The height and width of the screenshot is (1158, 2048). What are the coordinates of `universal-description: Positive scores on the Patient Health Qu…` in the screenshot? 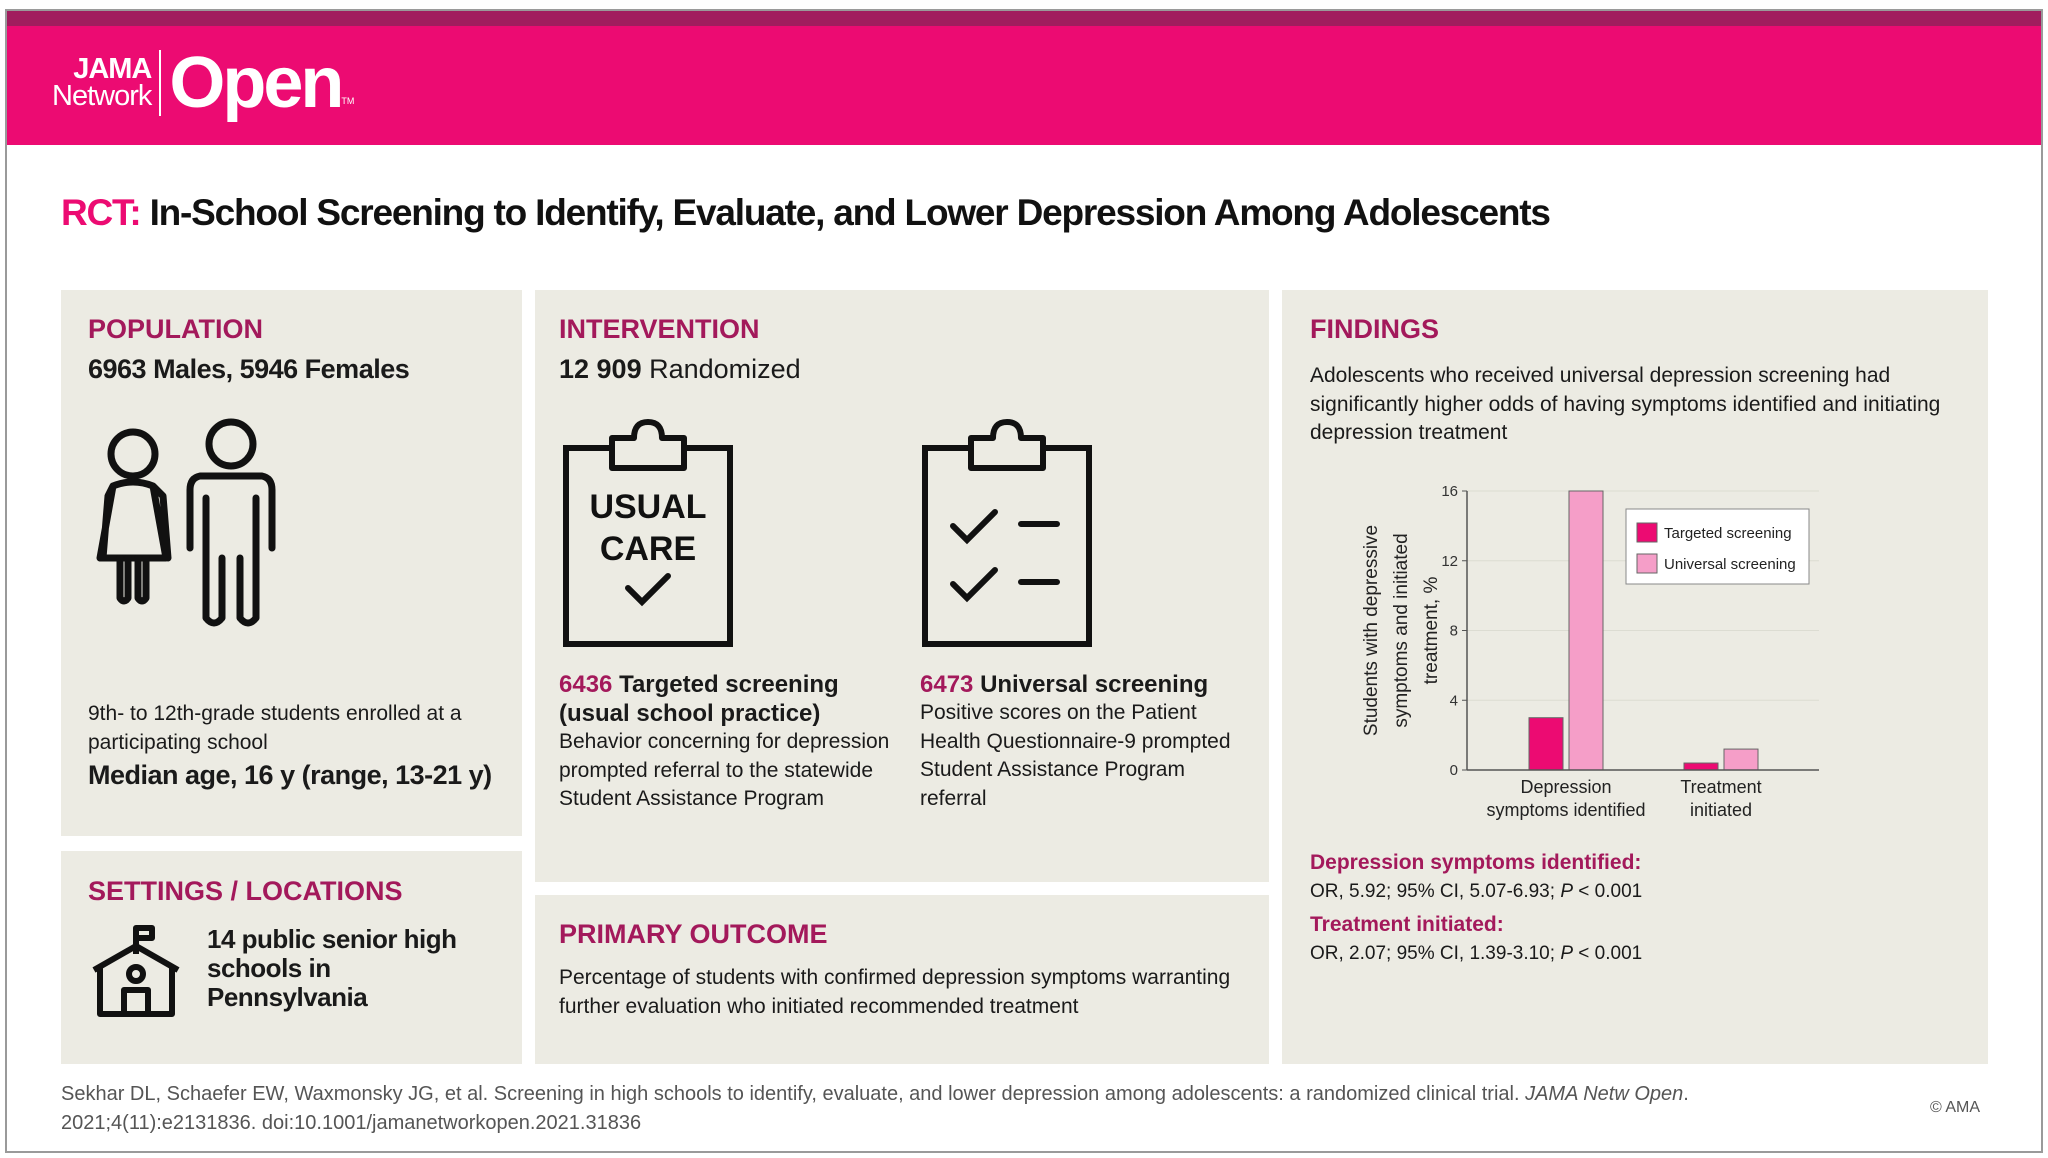 It's located at (1075, 755).